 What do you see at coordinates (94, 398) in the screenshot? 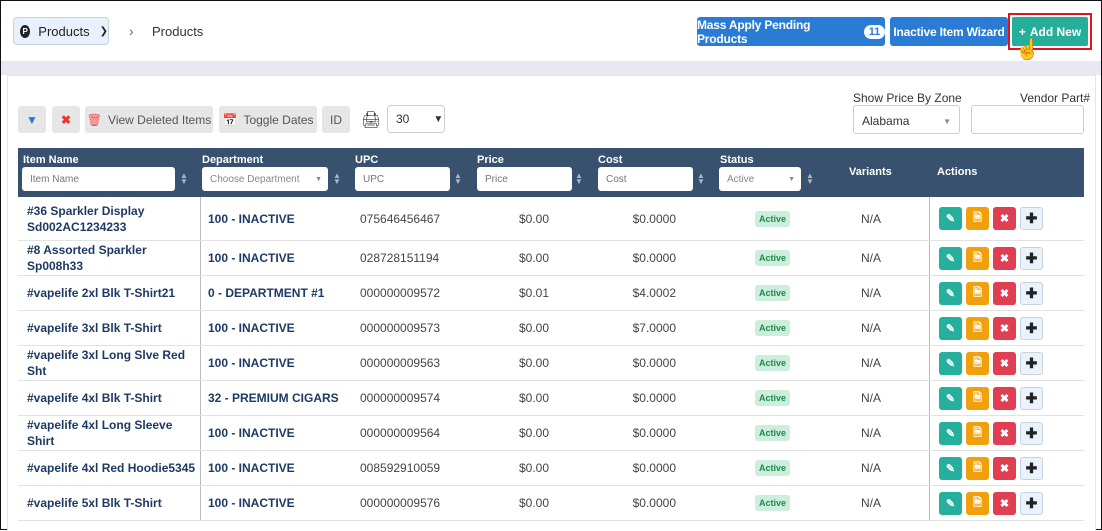
I see `item-name: #vapelife 4xl Blk T-Shirt` at bounding box center [94, 398].